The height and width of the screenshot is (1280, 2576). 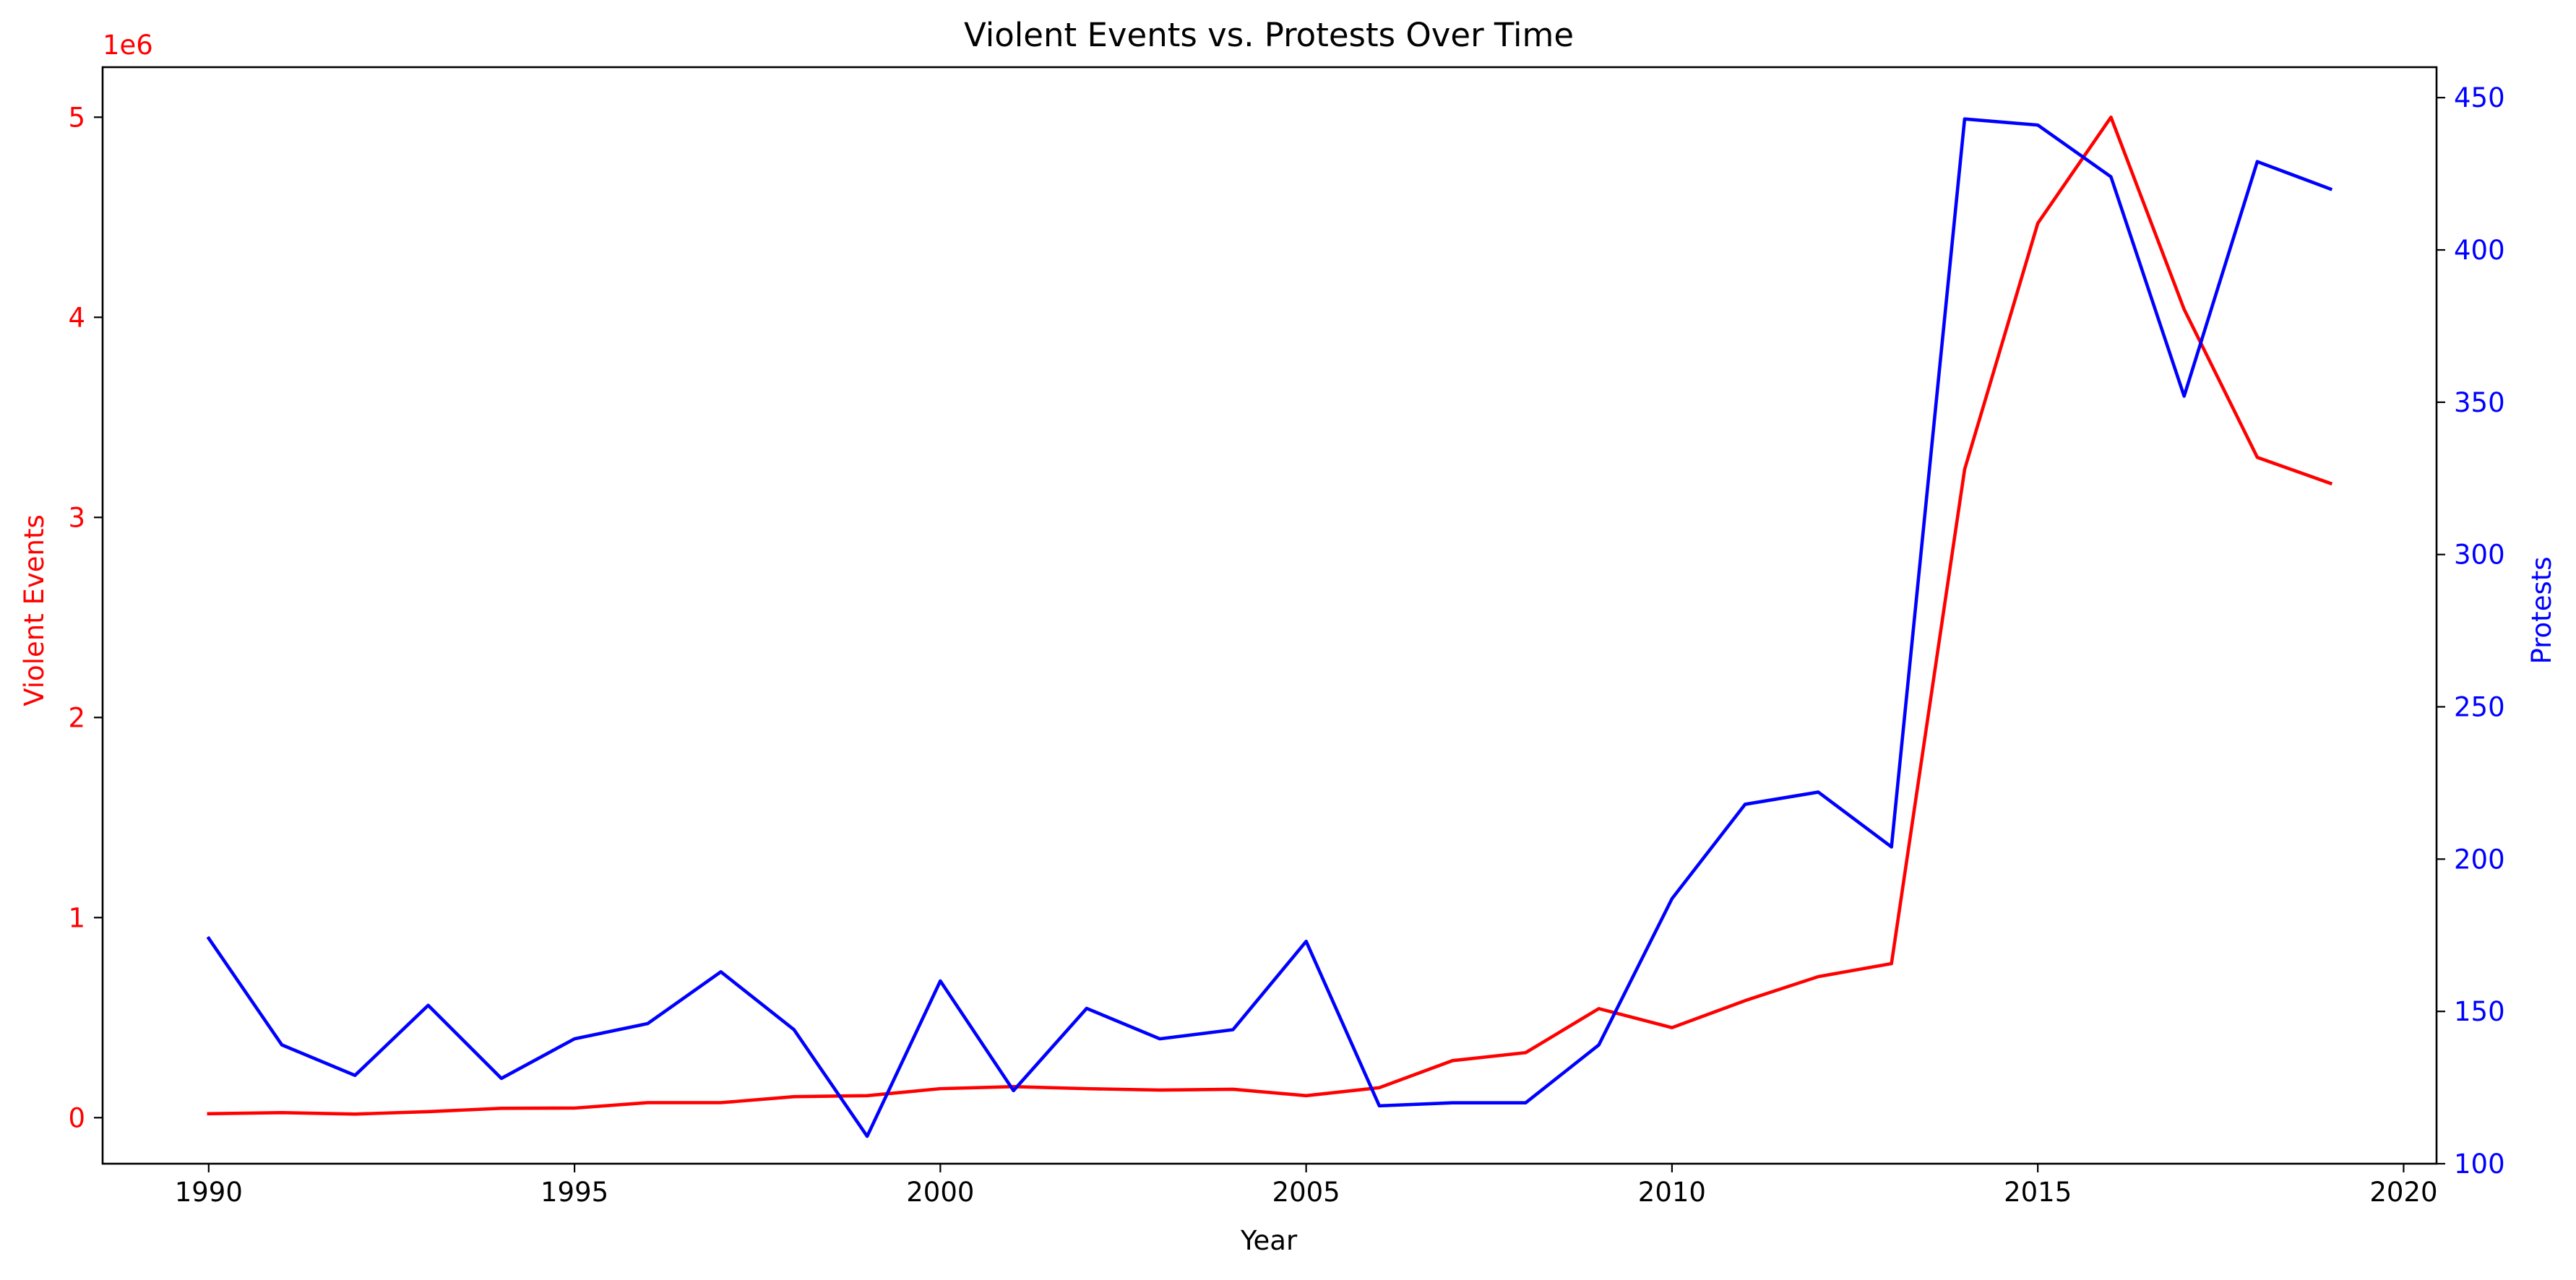 I want to click on left-y-axis: 0 1 2 3 4 5, so click(x=85, y=617).